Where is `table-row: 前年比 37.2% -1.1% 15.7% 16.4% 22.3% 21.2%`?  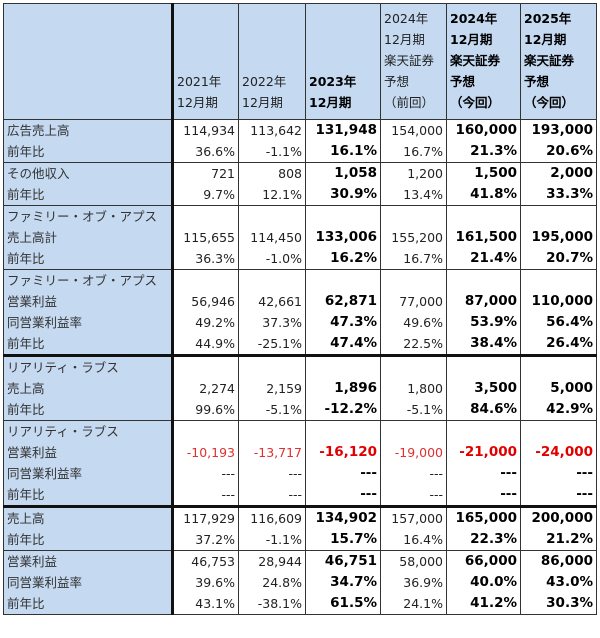
table-row: 前年比 37.2% -1.1% 15.7% 16.4% 22.3% 21.2% is located at coordinates (300, 540).